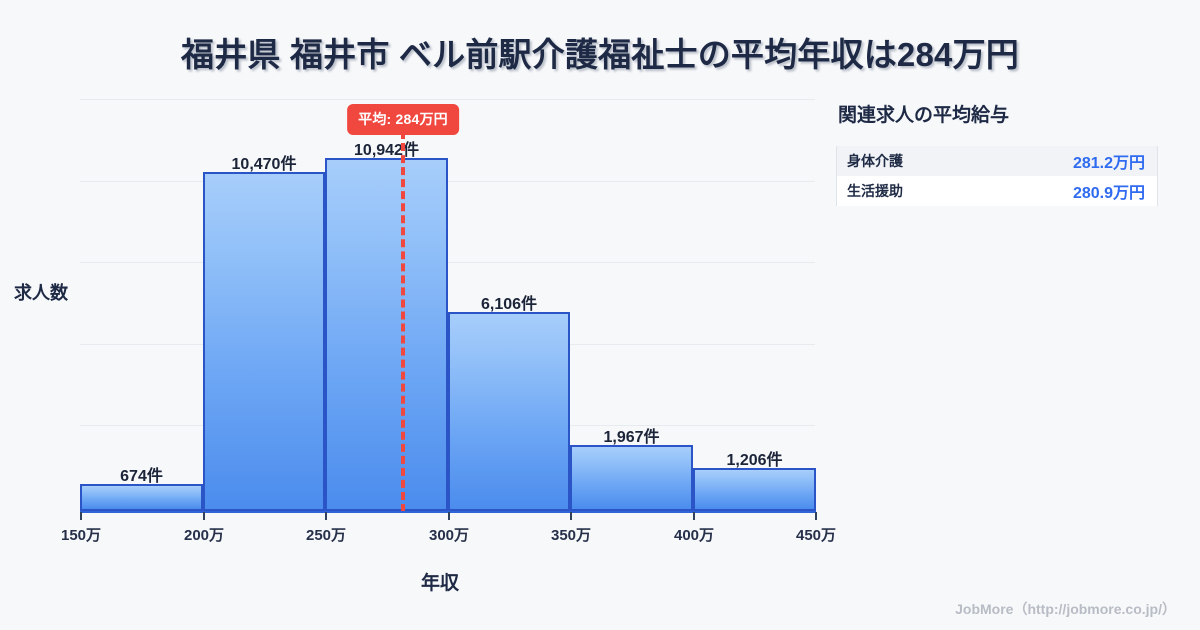 This screenshot has height=630, width=1200. What do you see at coordinates (439, 583) in the screenshot?
I see `x-axis-title: 年収` at bounding box center [439, 583].